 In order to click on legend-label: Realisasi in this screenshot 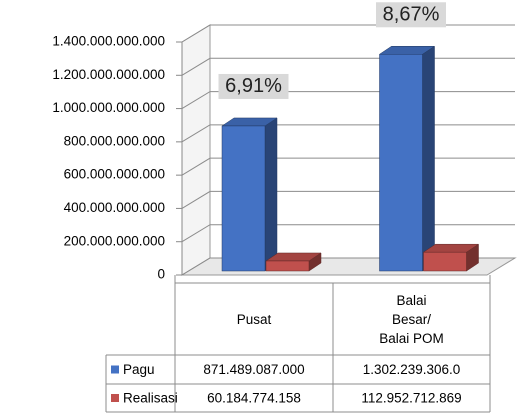, I will do `click(150, 398)`.